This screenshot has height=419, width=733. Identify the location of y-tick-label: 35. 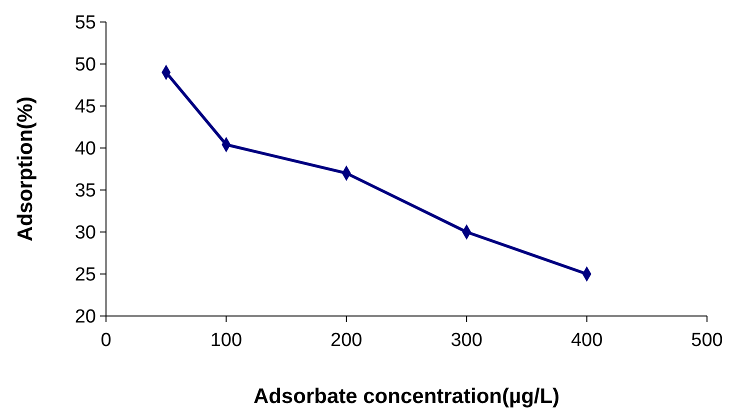
(85, 191).